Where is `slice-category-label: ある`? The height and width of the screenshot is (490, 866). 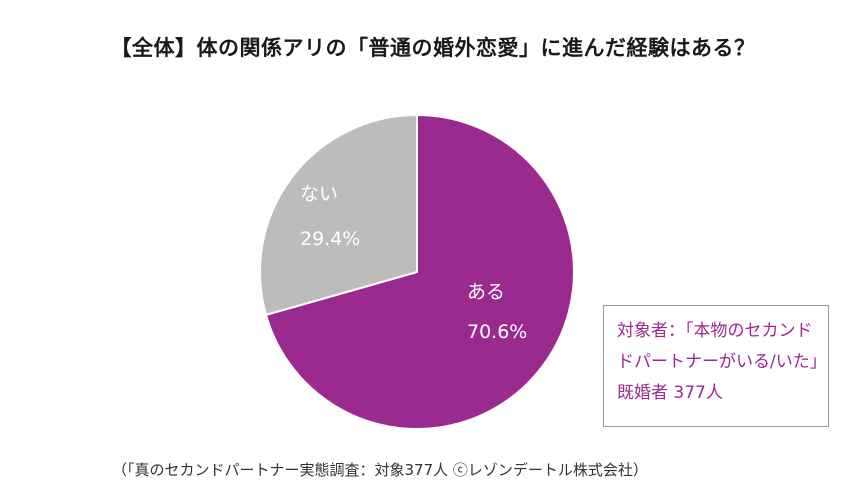
slice-category-label: ある is located at coordinates (486, 292).